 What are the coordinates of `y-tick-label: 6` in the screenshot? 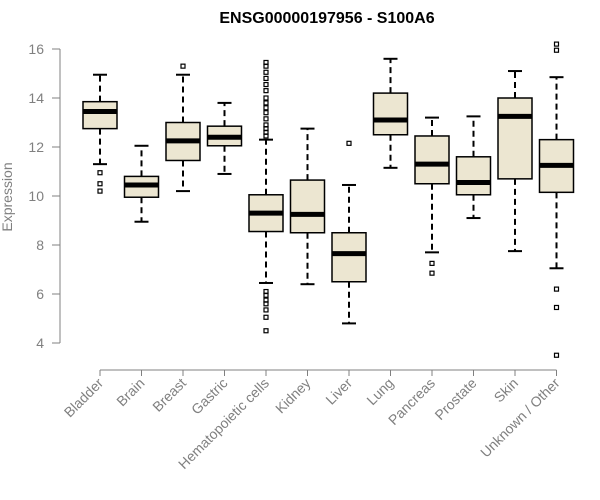 It's located at (40, 294).